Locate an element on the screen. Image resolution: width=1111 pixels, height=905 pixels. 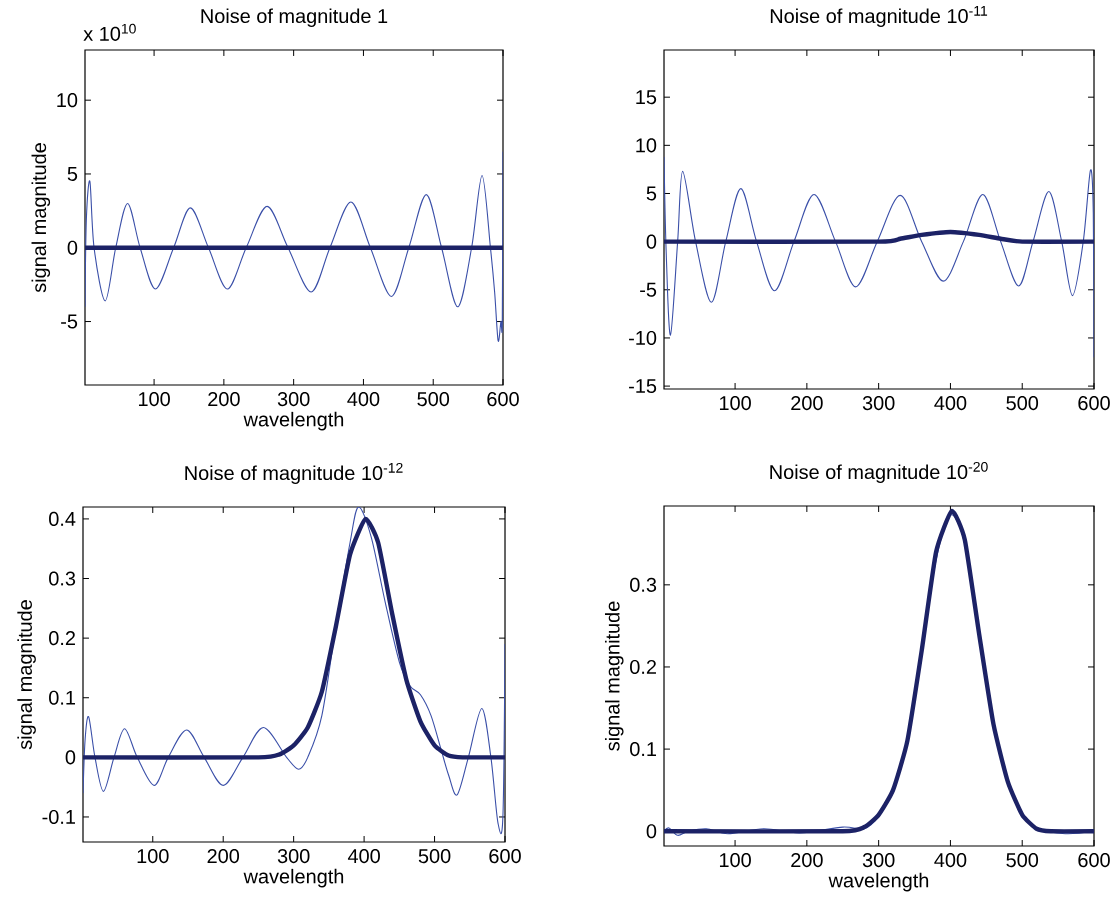
y-tick-label: 0.4 is located at coordinates (62, 518).